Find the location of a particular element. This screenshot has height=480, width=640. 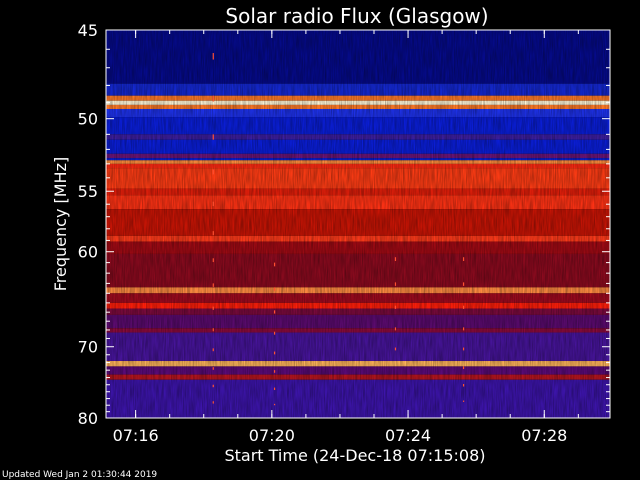

x-tick-label: 07:24 is located at coordinates (408, 435).